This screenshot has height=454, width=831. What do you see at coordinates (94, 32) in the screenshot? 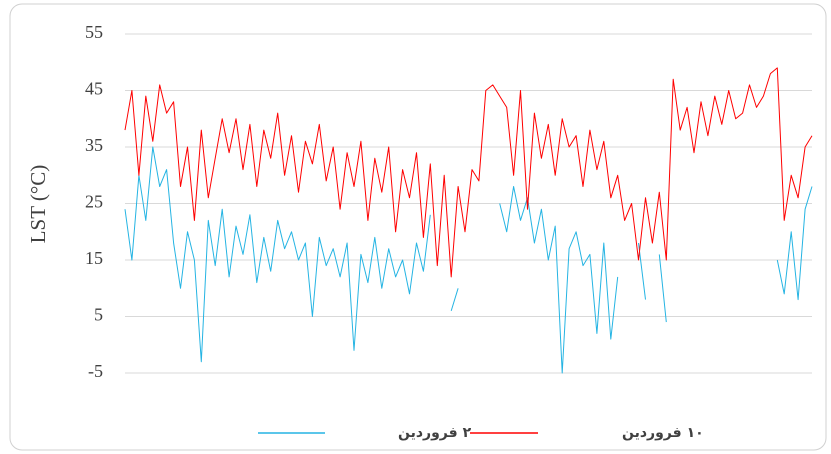
I see `y-tick-label: 55` at bounding box center [94, 32].